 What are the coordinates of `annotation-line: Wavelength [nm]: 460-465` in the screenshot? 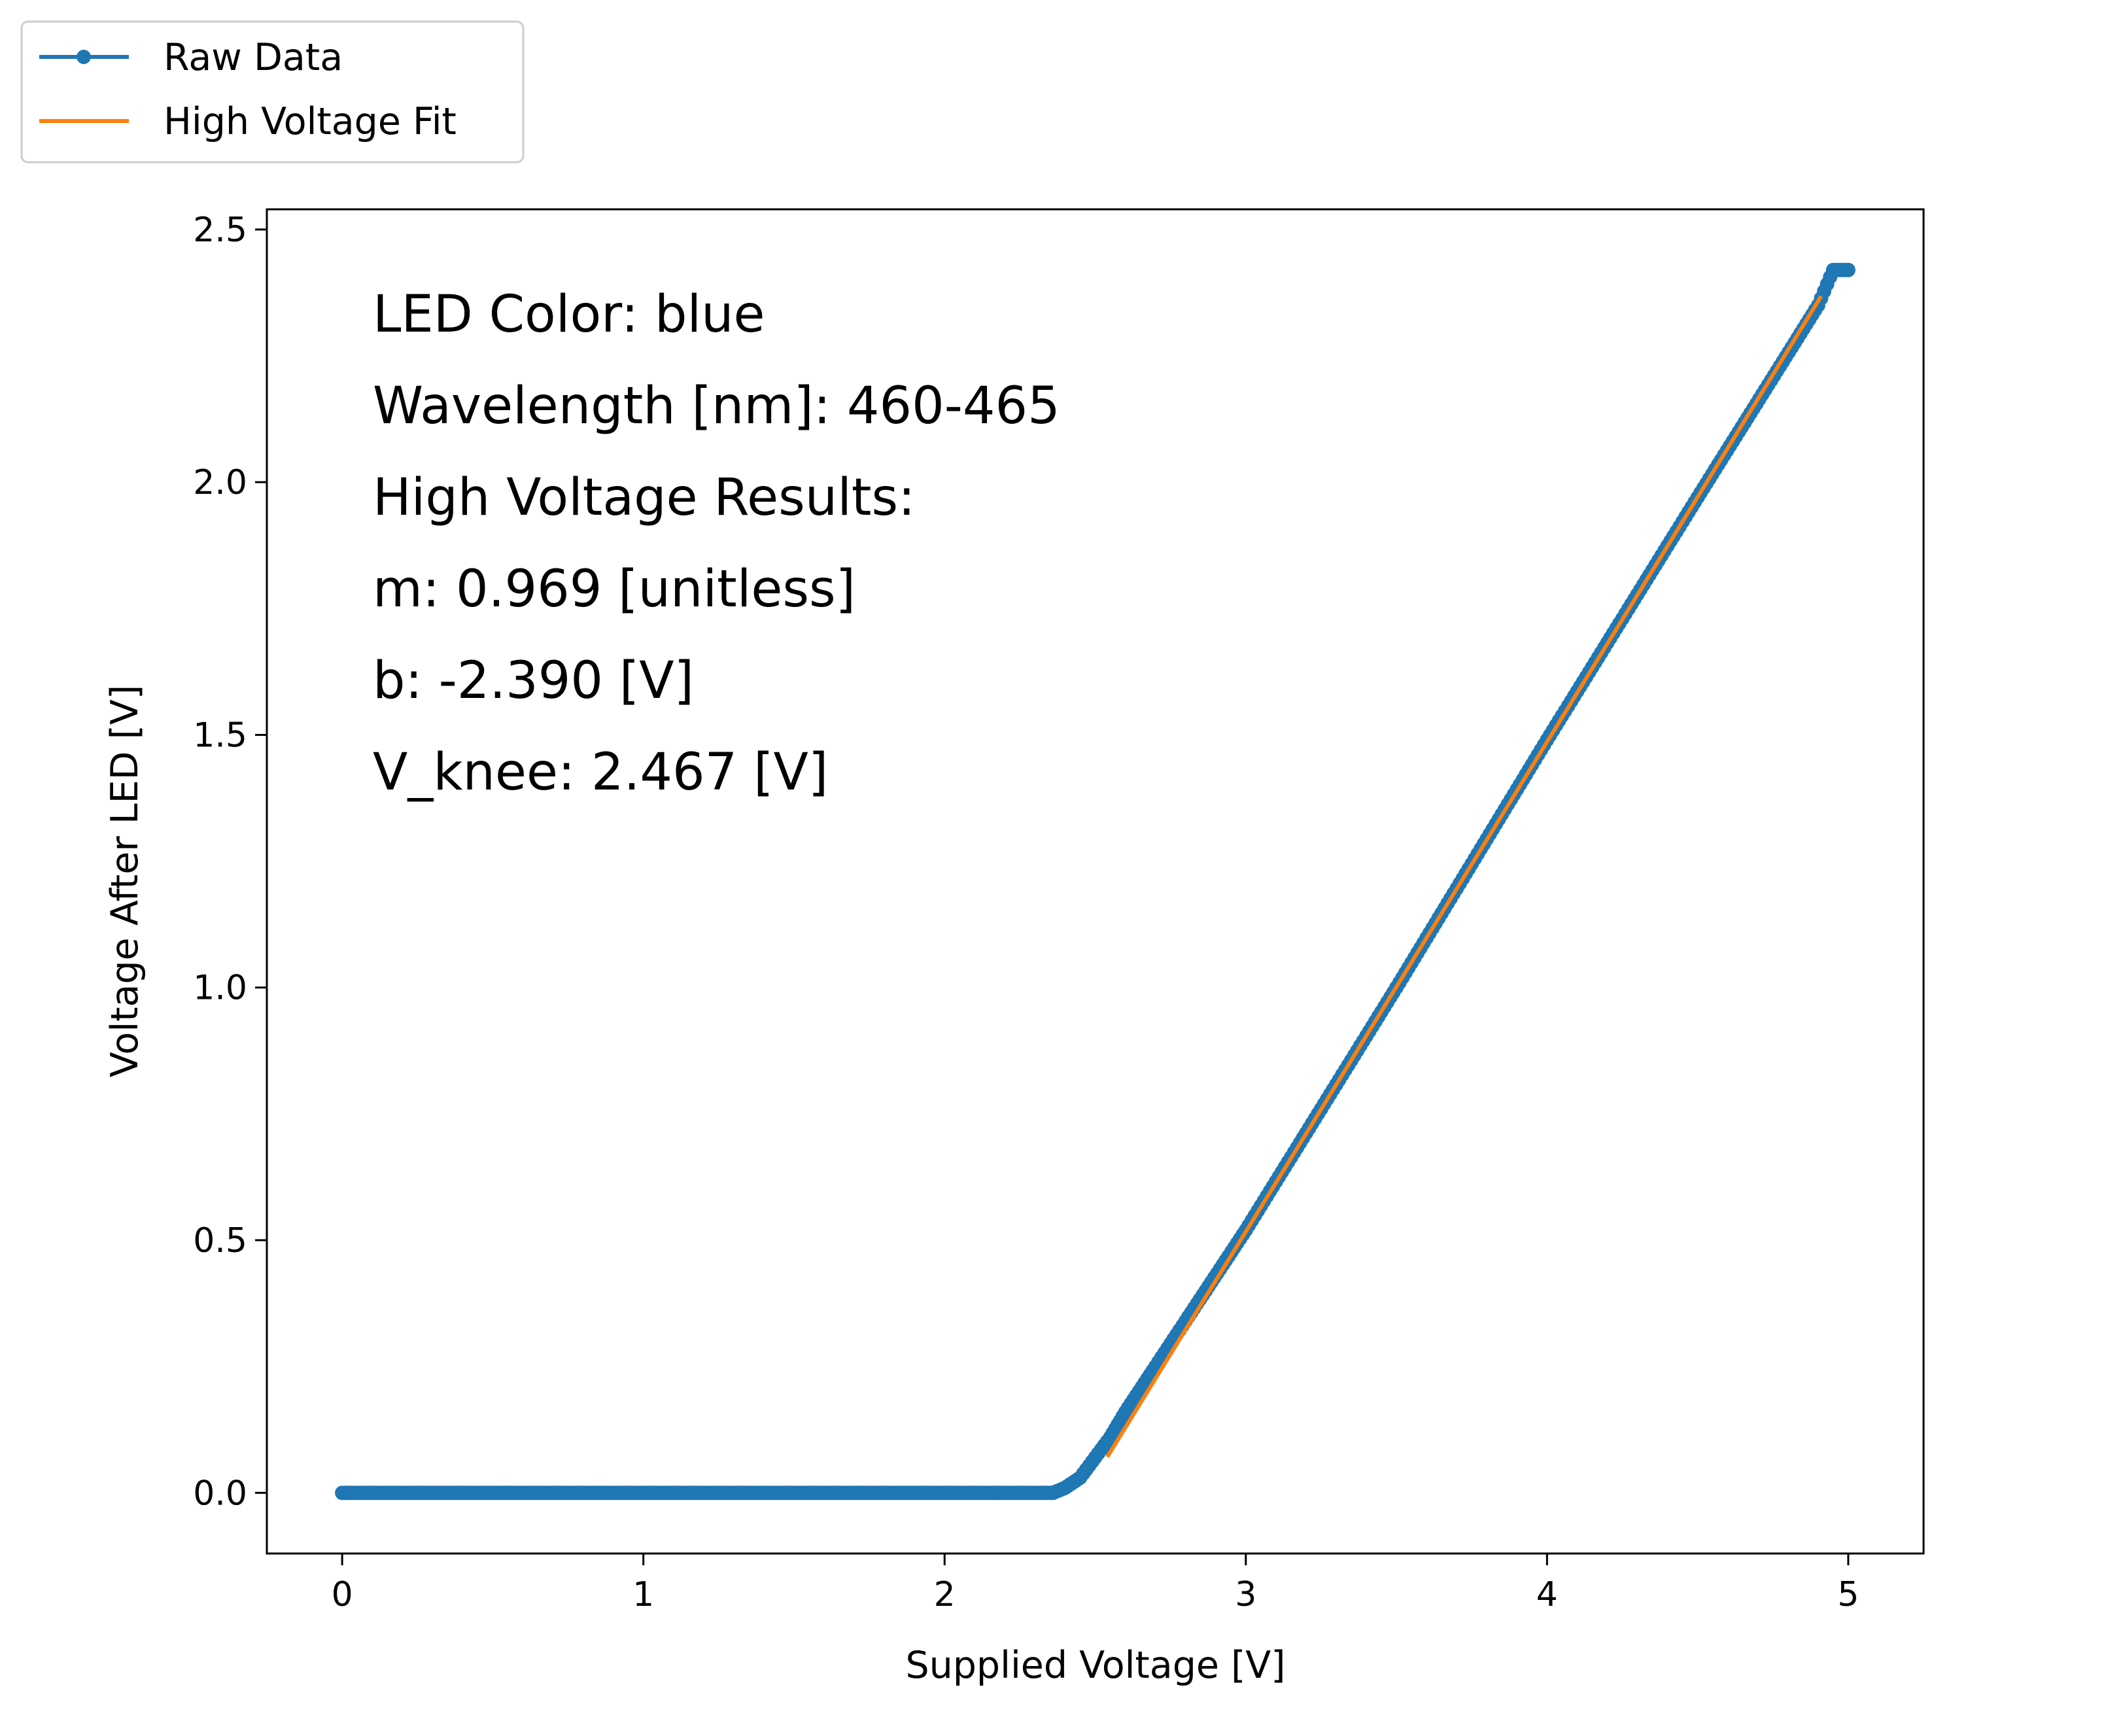 It's located at (716, 406).